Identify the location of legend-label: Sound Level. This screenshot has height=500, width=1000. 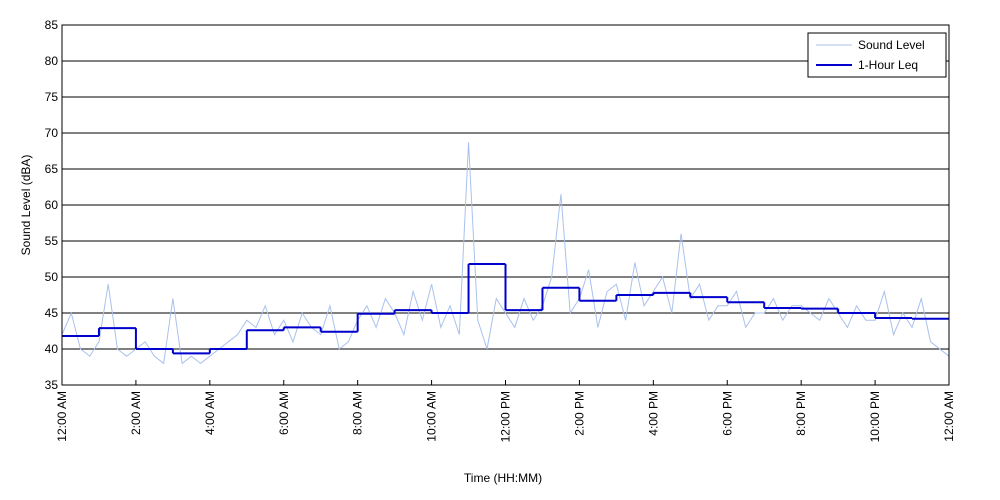
(891, 45).